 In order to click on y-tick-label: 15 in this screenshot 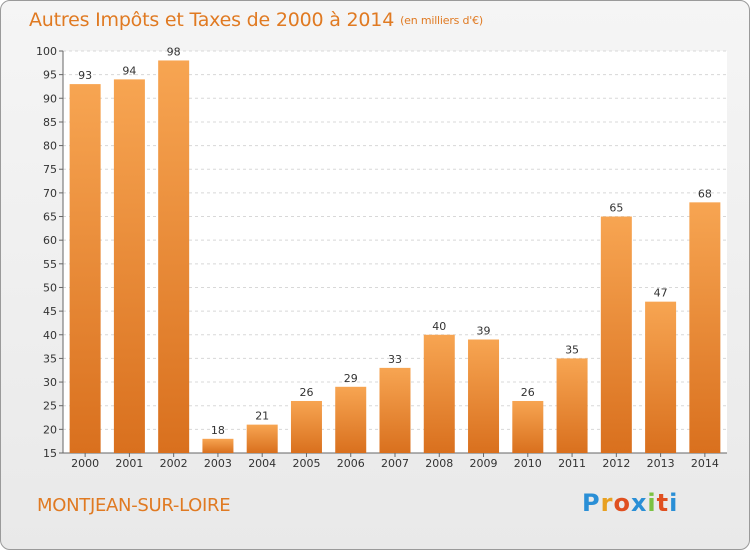, I will do `click(50, 453)`.